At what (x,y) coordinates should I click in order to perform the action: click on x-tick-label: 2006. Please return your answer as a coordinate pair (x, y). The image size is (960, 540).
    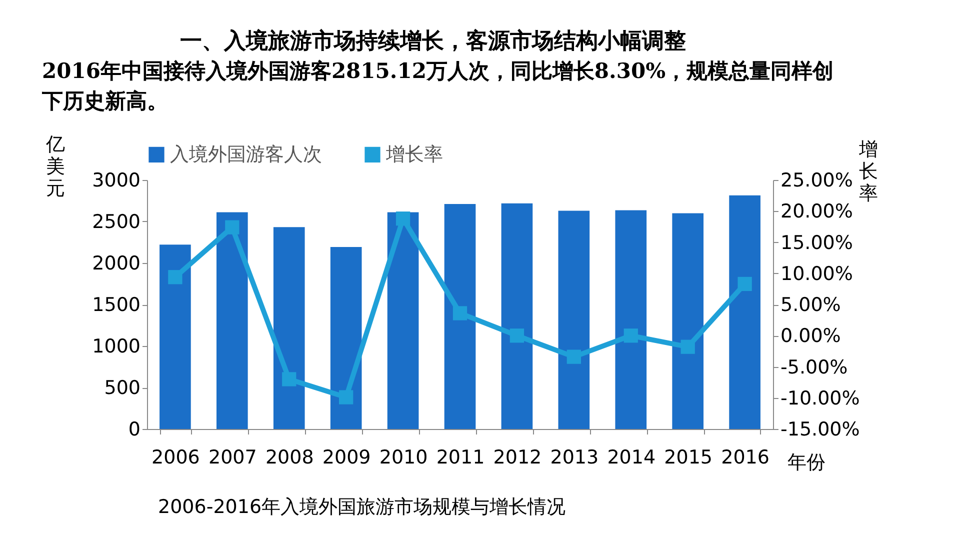
    Looking at the image, I should click on (176, 457).